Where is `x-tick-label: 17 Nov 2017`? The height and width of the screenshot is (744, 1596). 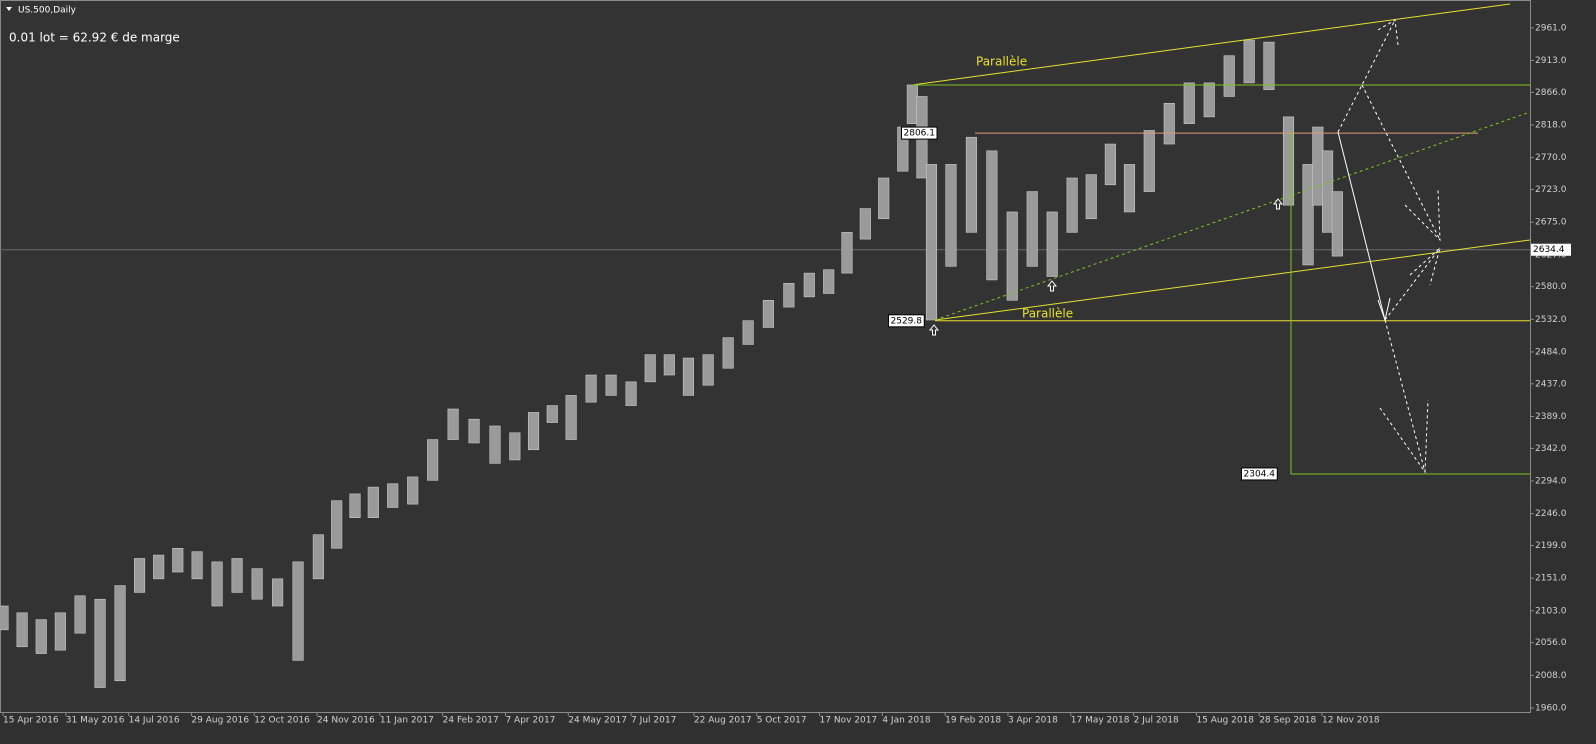 x-tick-label: 17 Nov 2017 is located at coordinates (849, 721).